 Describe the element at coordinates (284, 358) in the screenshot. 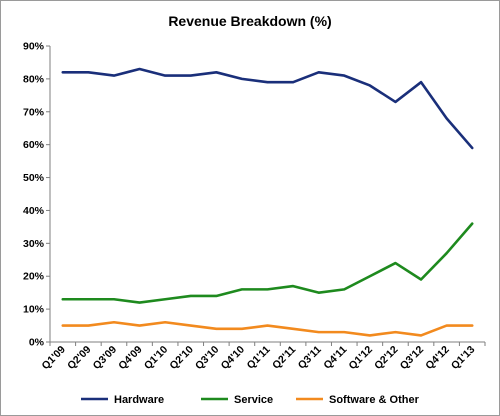

I see `x-tick-label: Q2'11` at that location.